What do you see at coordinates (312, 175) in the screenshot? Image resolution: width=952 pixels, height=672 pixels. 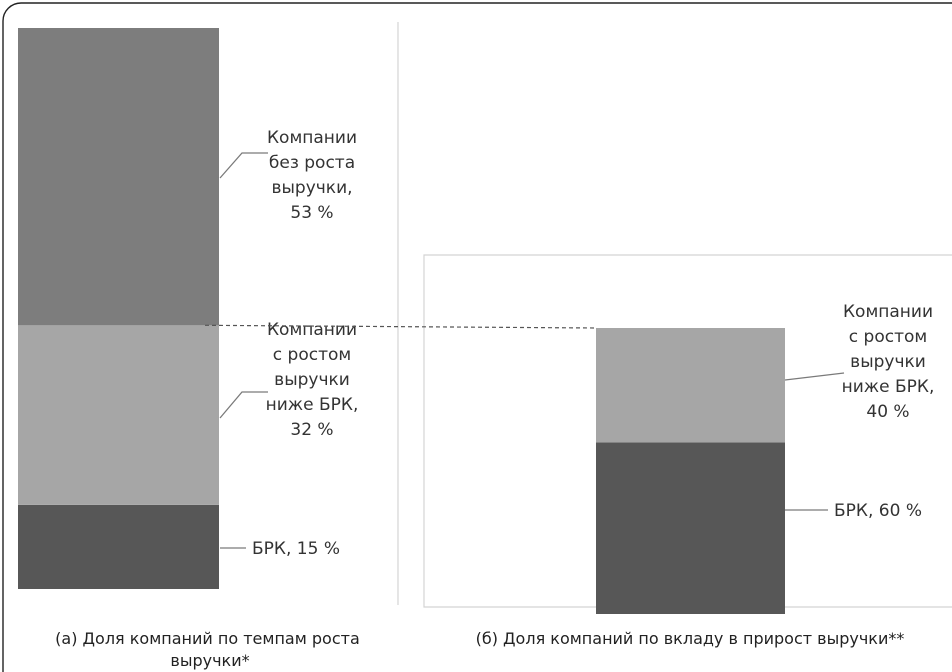 I see `segment-label-0-2: Компании без роста выручки, 53 %` at bounding box center [312, 175].